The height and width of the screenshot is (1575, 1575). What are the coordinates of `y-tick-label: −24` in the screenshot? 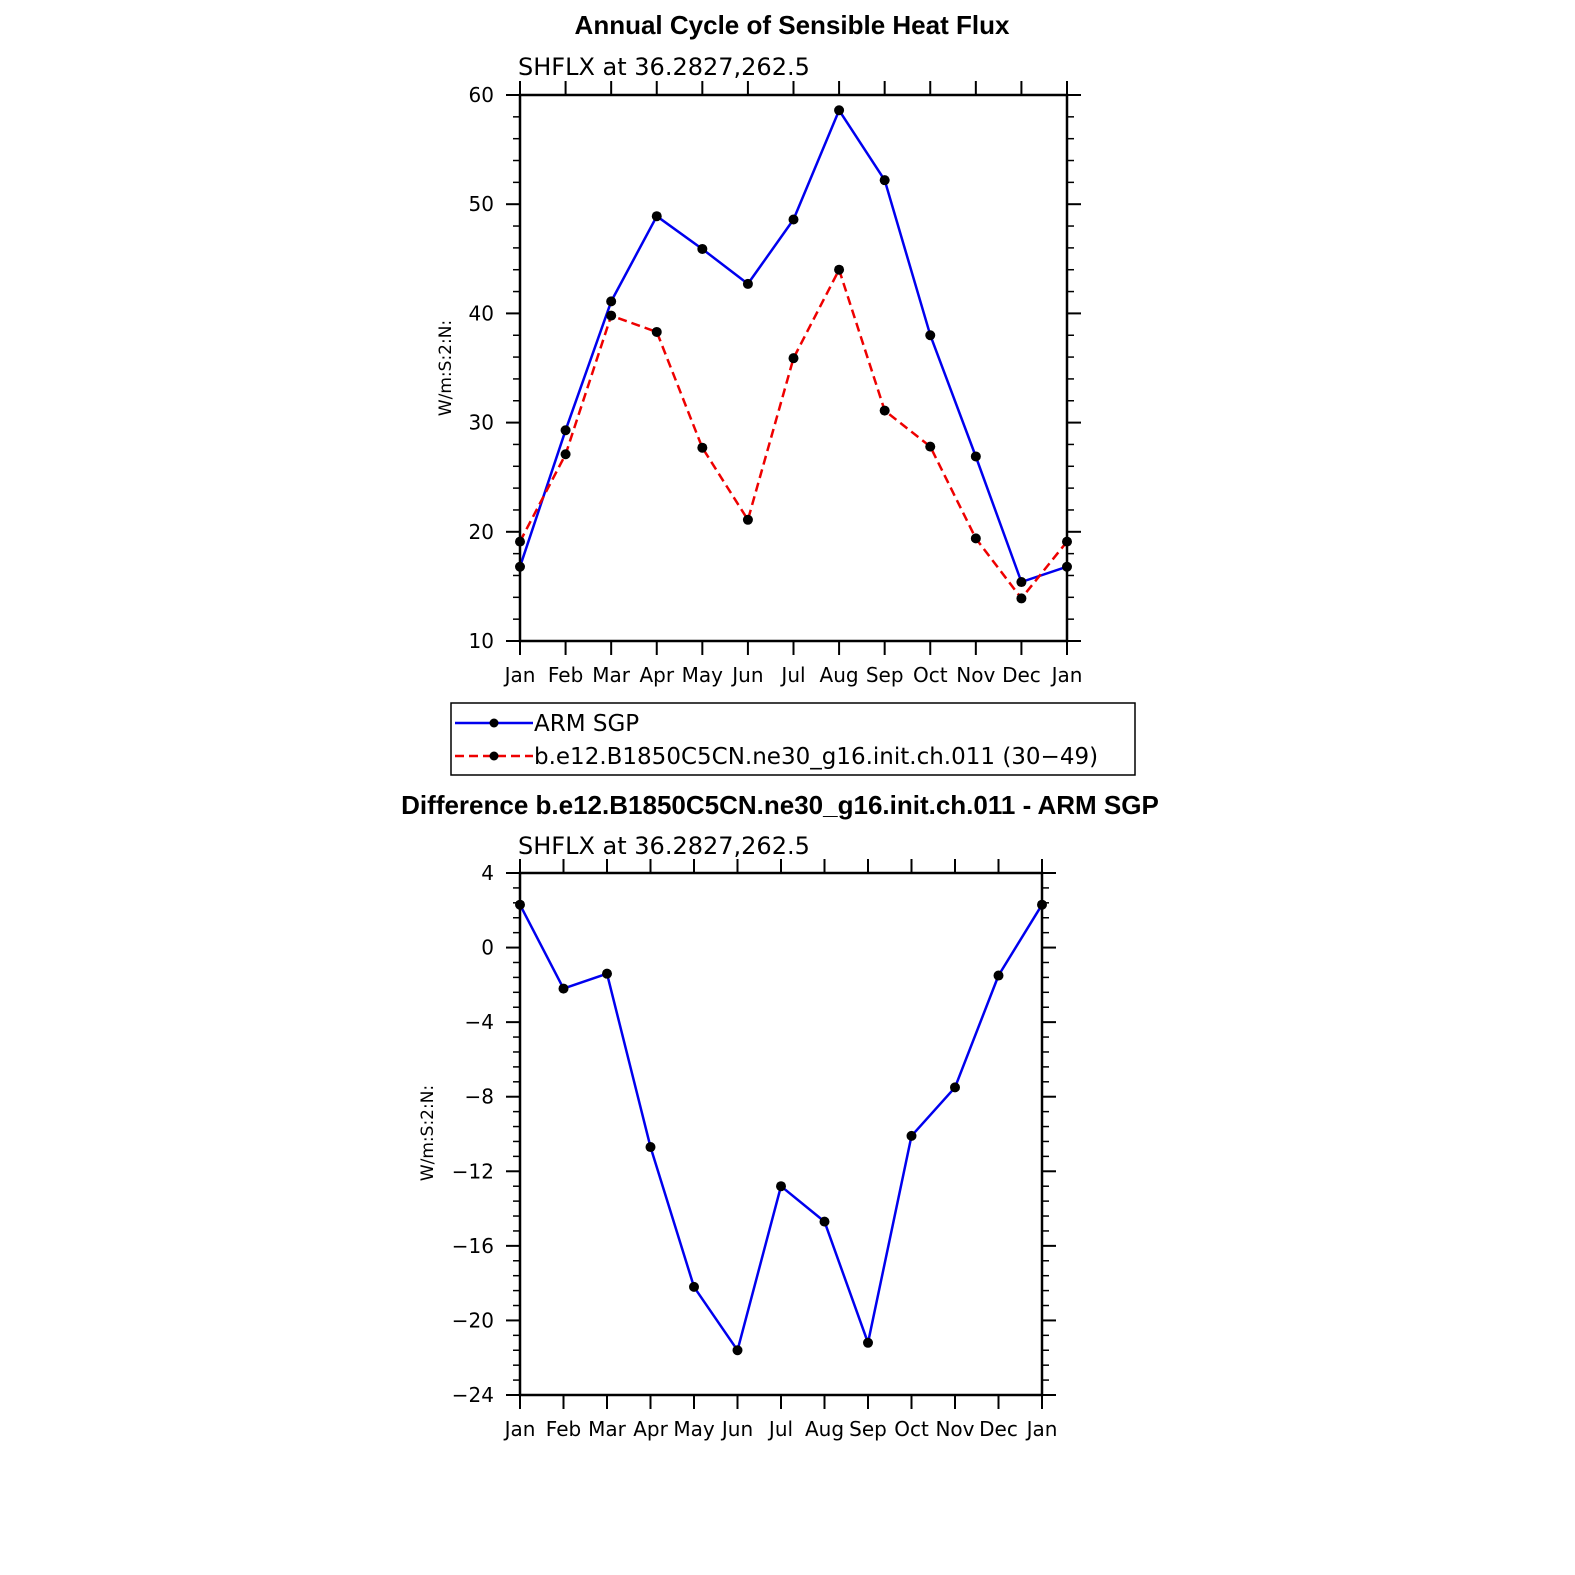 It's located at (473, 1395).